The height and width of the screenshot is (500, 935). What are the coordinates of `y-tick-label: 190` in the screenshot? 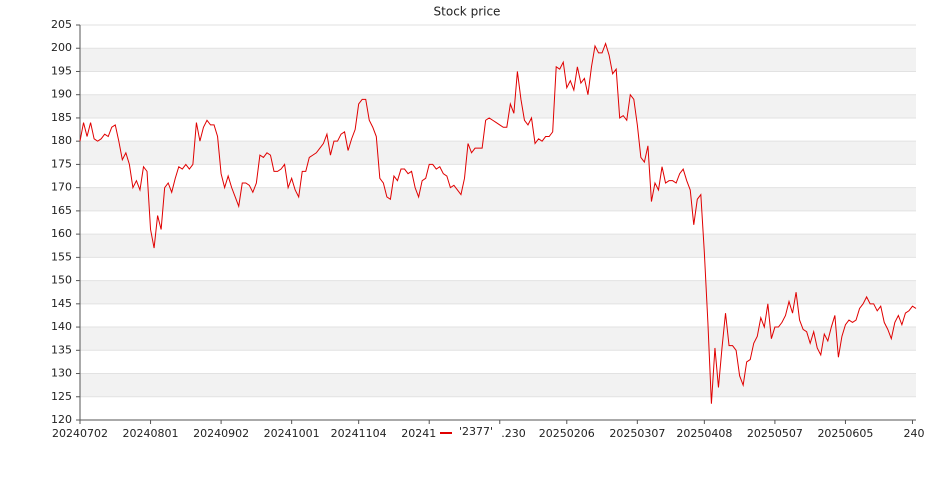 It's located at (61, 94).